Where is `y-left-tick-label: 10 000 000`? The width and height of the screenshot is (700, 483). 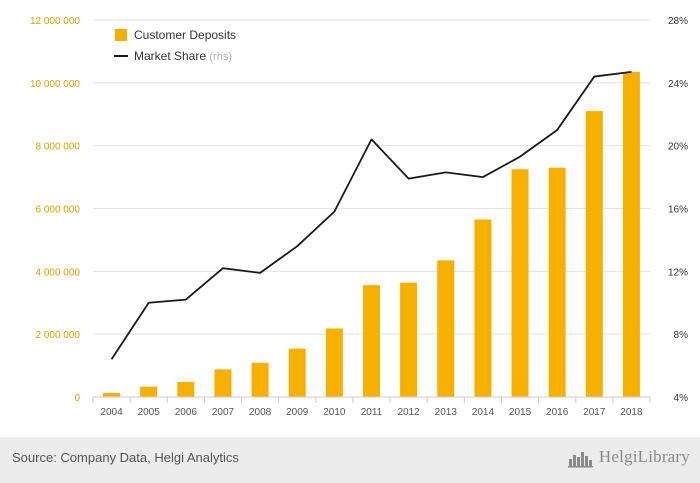 y-left-tick-label: 10 000 000 is located at coordinates (55, 84).